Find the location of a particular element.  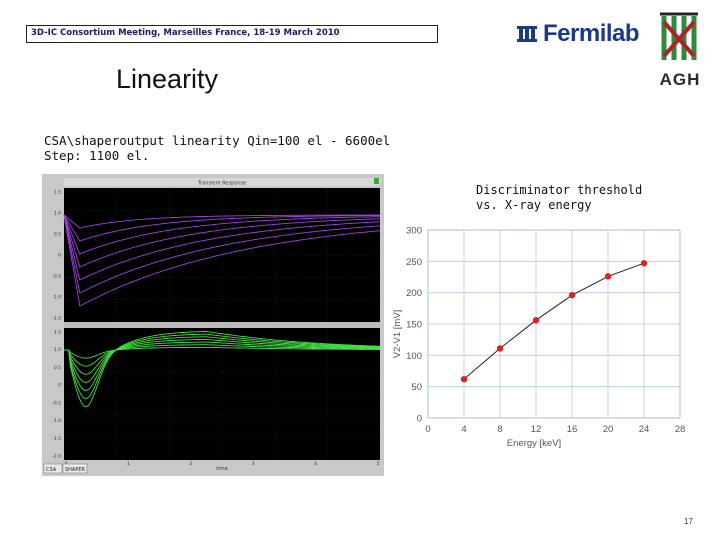

scope-status-indicator is located at coordinates (376, 181).